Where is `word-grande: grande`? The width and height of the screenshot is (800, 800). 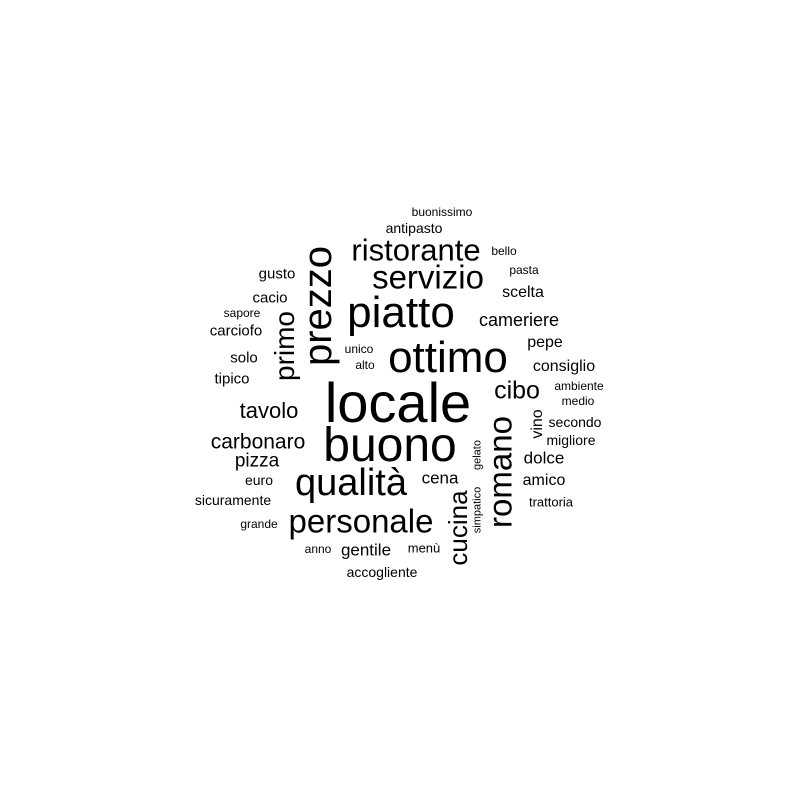 word-grande: grande is located at coordinates (259, 524).